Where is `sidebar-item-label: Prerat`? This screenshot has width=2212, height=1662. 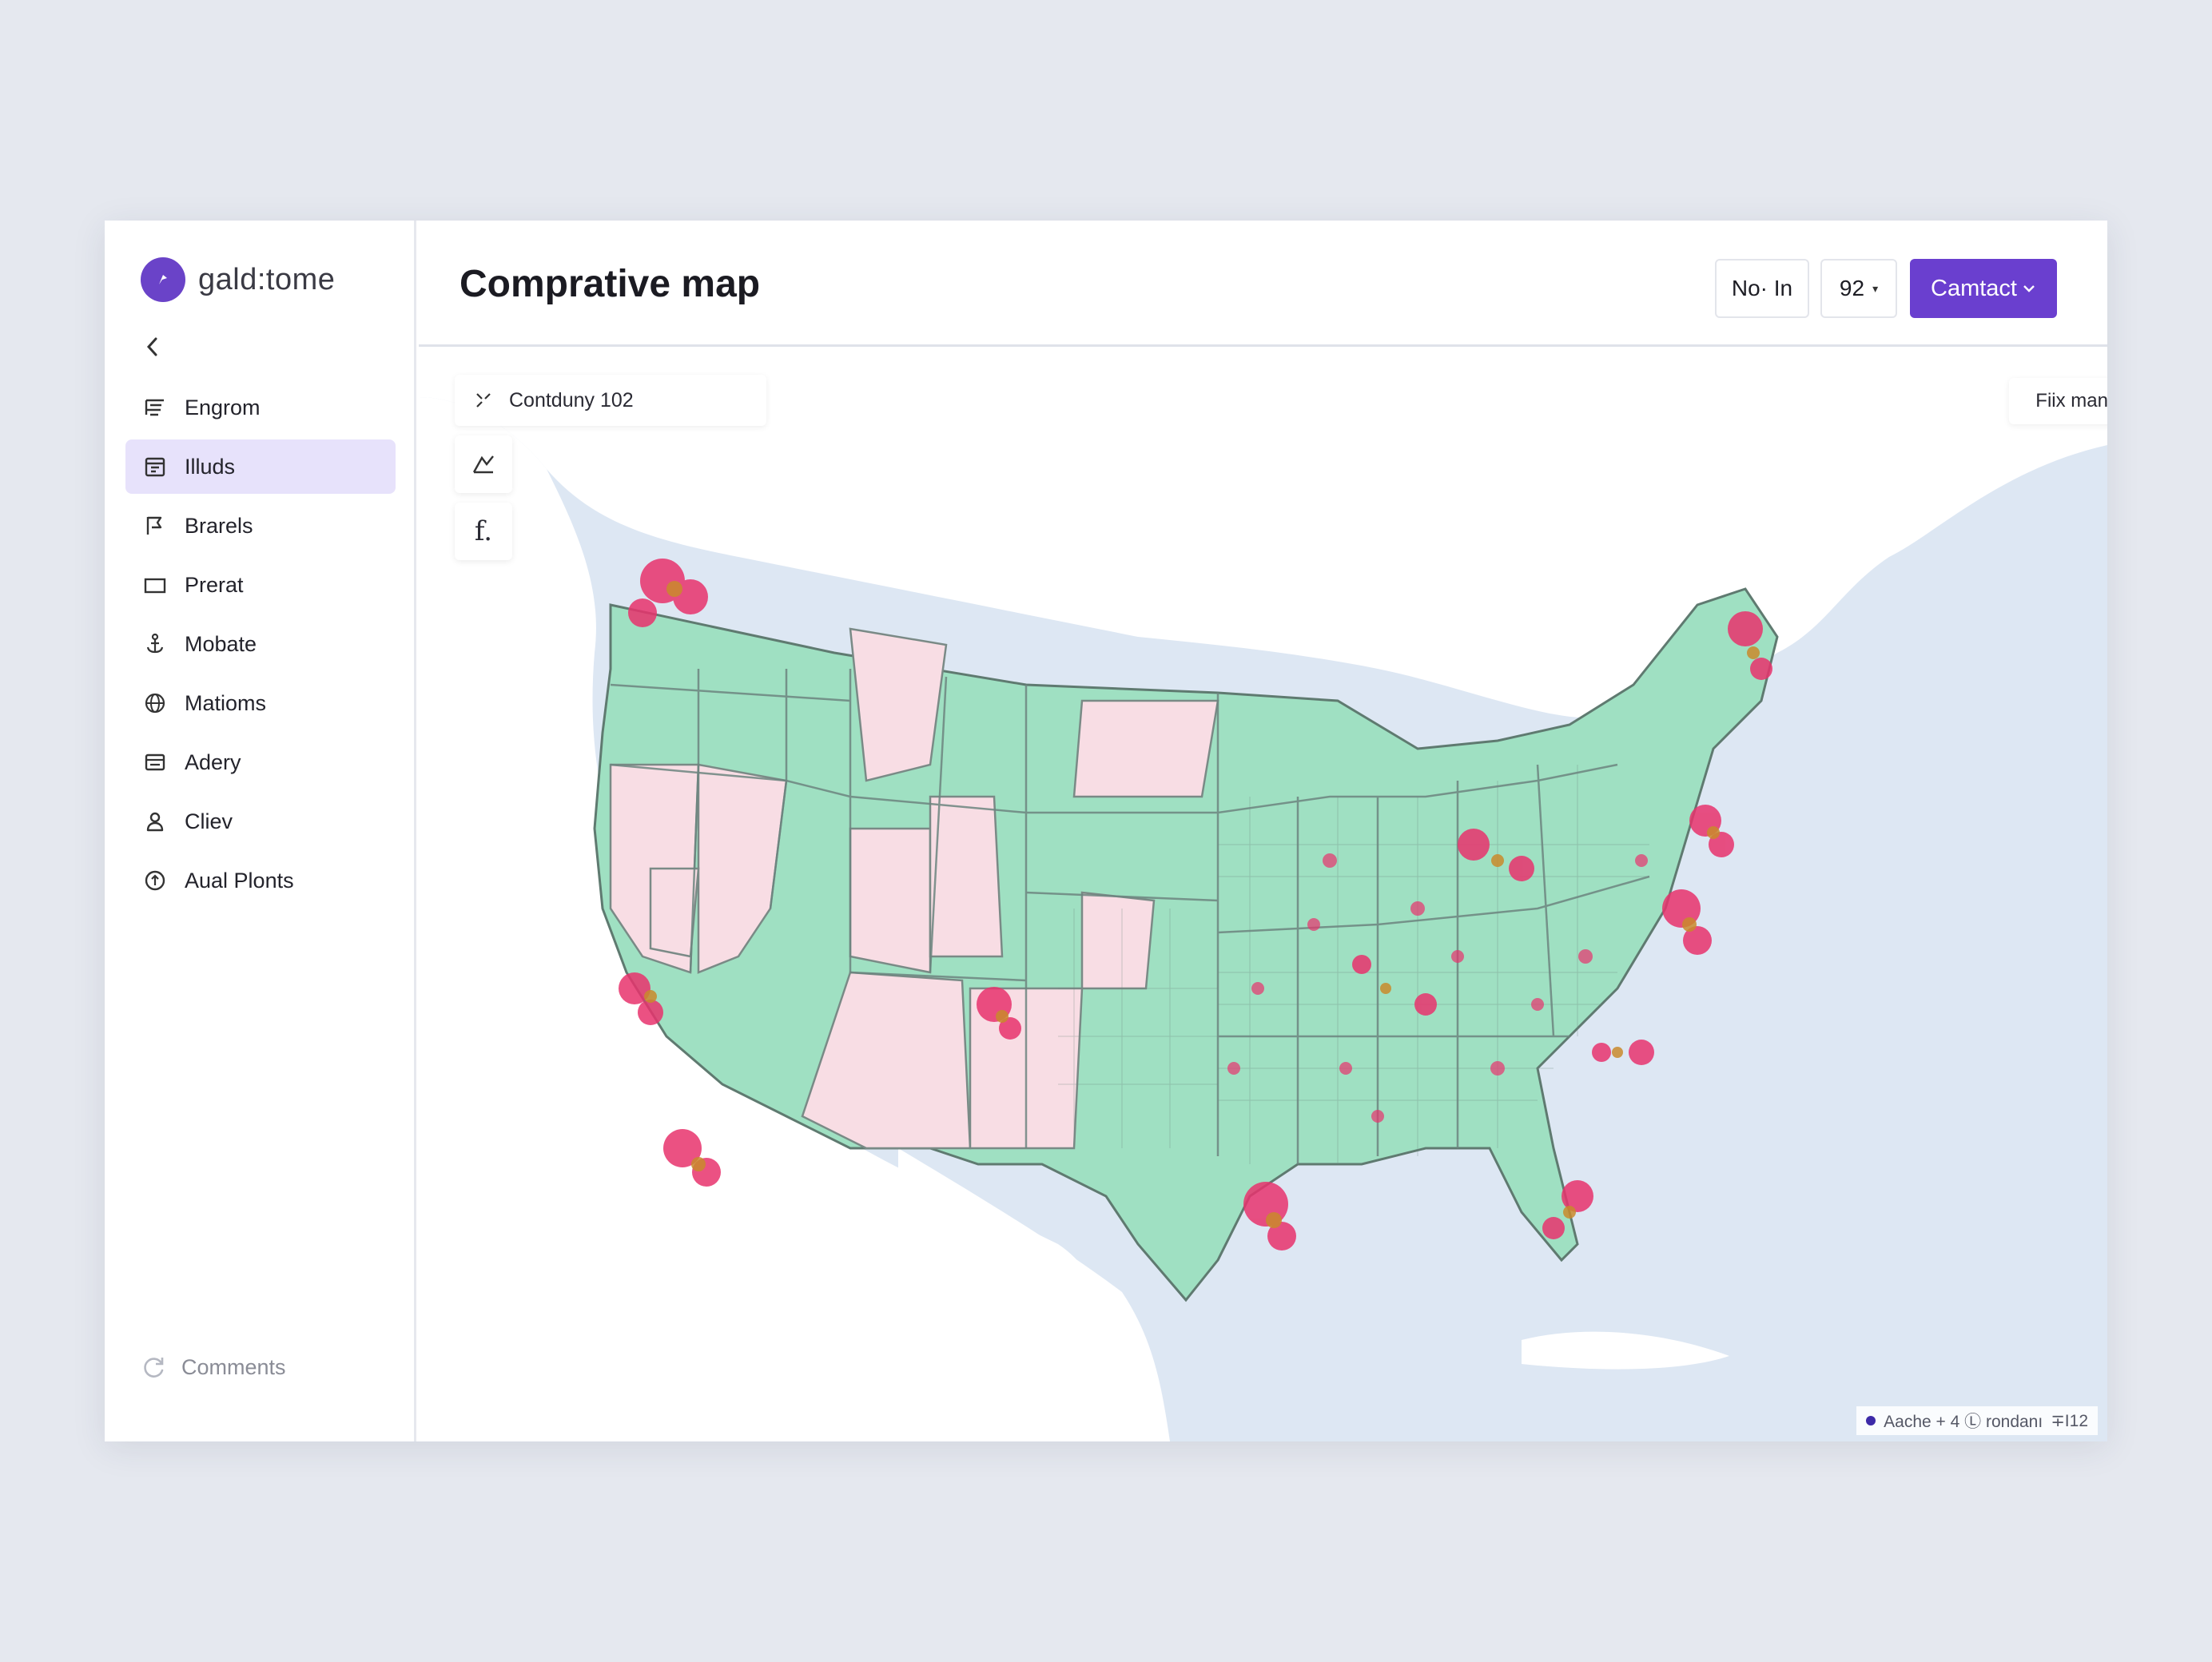
sidebar-item-label: Prerat is located at coordinates (214, 584).